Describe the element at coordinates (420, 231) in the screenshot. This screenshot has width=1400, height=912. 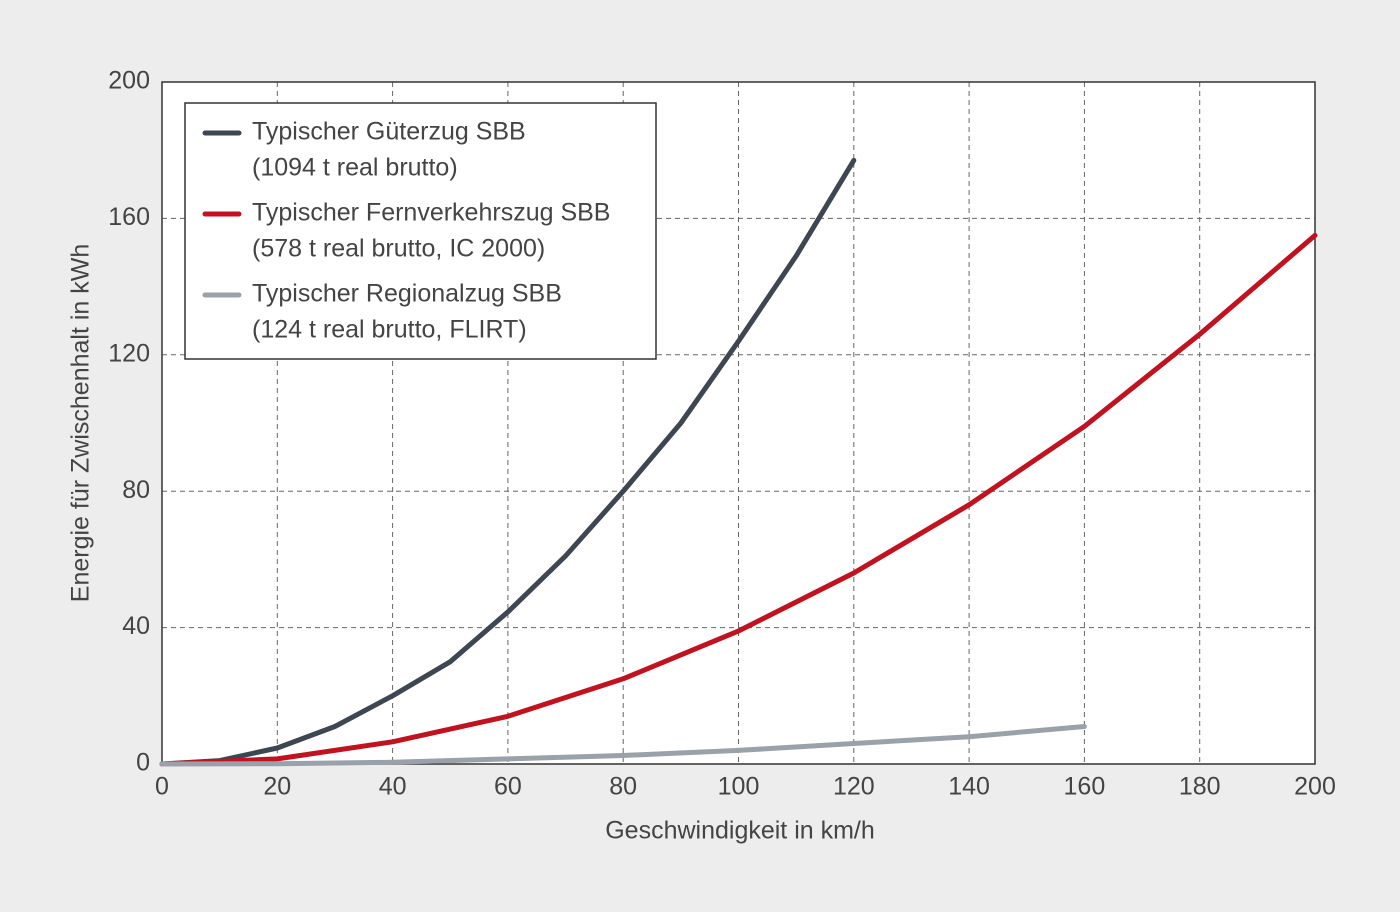
I see `legend` at that location.